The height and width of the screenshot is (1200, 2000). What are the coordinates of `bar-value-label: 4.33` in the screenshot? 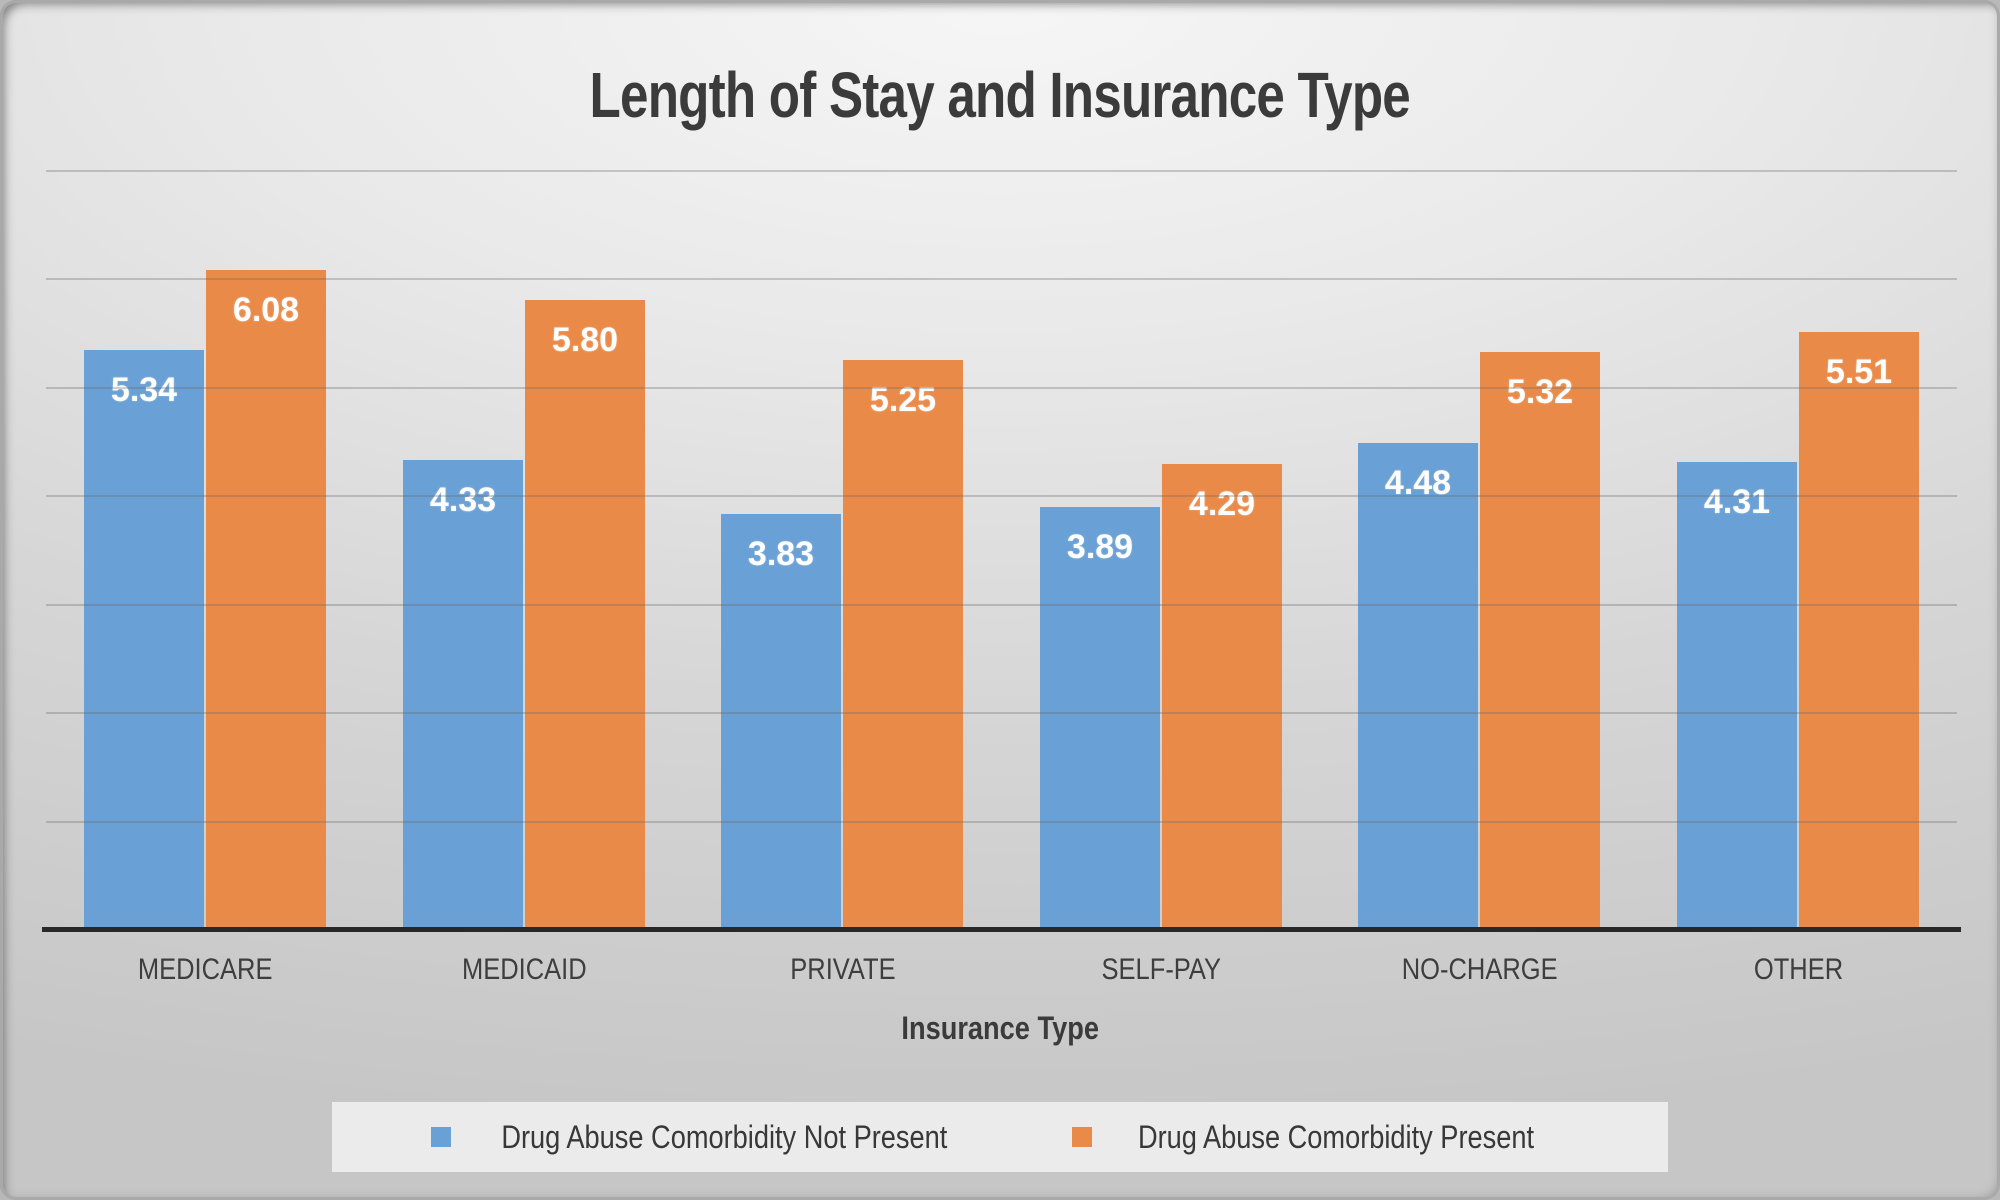 It's located at (463, 500).